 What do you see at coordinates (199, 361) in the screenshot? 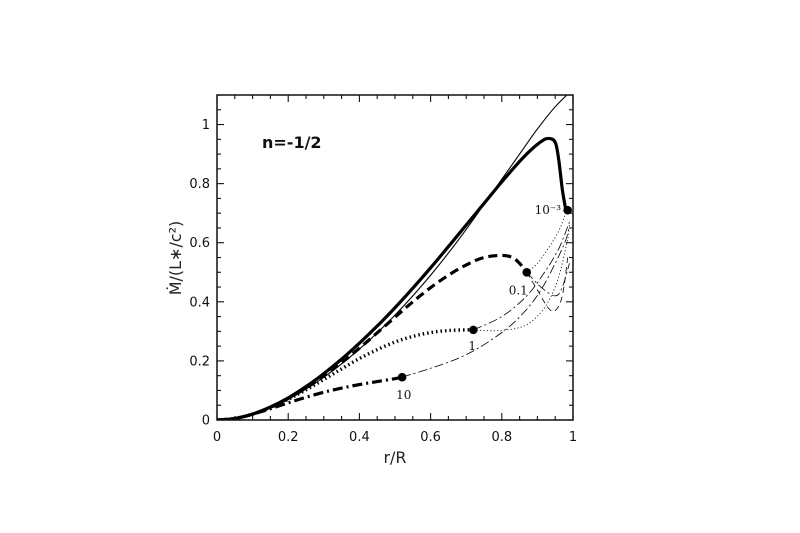
I see `y-tick-label: 0.2` at bounding box center [199, 361].